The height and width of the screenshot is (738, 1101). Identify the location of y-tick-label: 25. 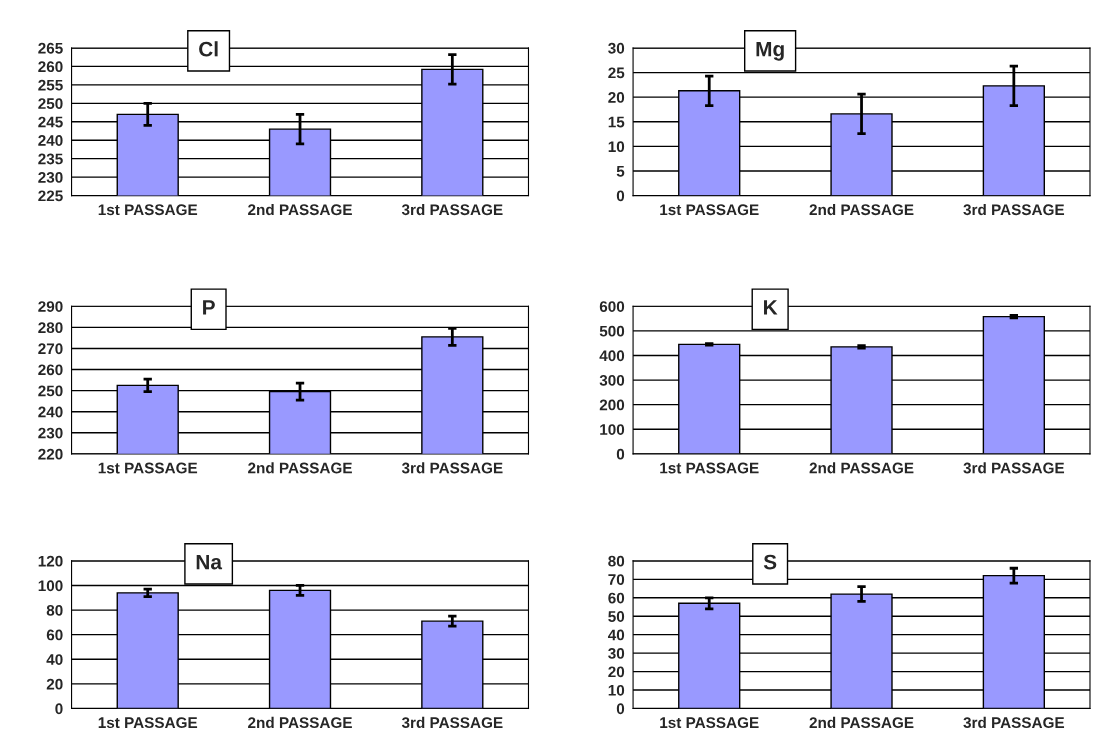
(616, 73).